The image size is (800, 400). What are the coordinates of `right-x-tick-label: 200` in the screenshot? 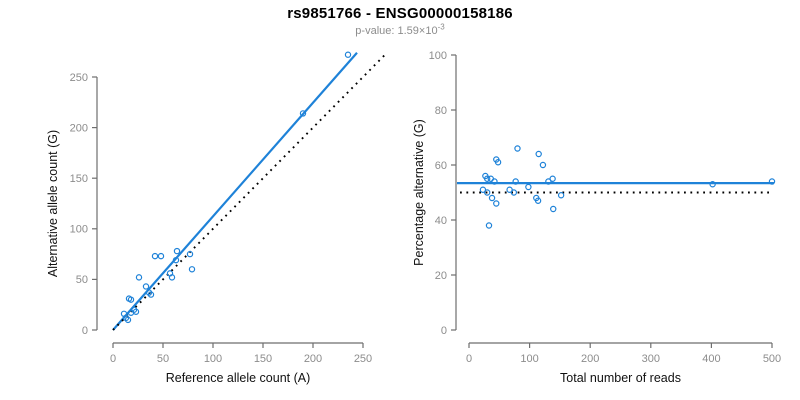 It's located at (590, 359).